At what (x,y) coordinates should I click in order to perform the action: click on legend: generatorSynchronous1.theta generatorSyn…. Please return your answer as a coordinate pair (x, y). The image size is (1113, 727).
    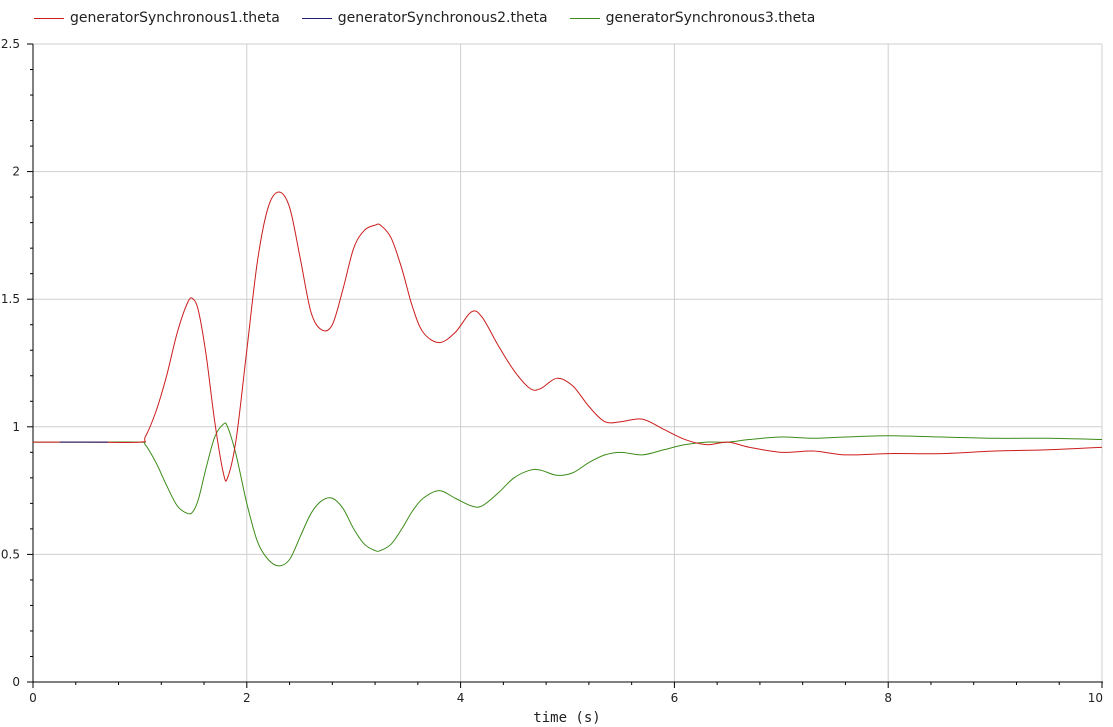
    Looking at the image, I should click on (435, 18).